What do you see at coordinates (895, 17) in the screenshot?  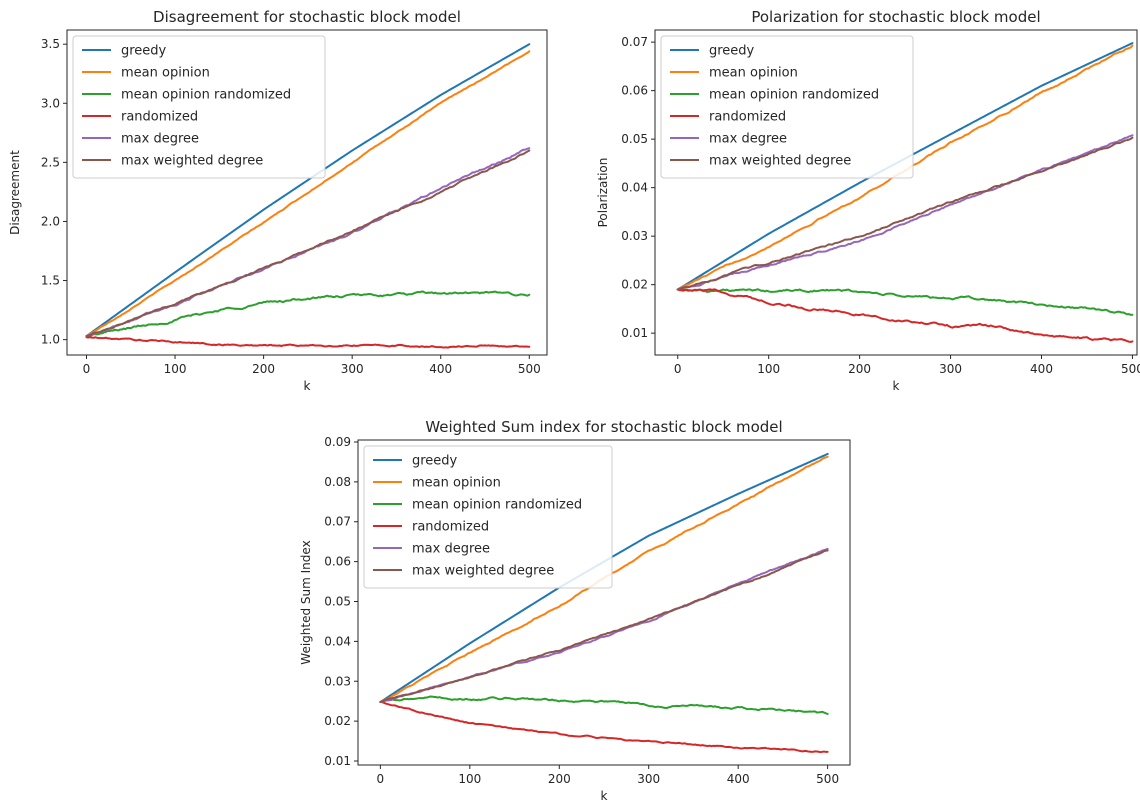 I see `chart-title: Polarization for stochastic block model` at bounding box center [895, 17].